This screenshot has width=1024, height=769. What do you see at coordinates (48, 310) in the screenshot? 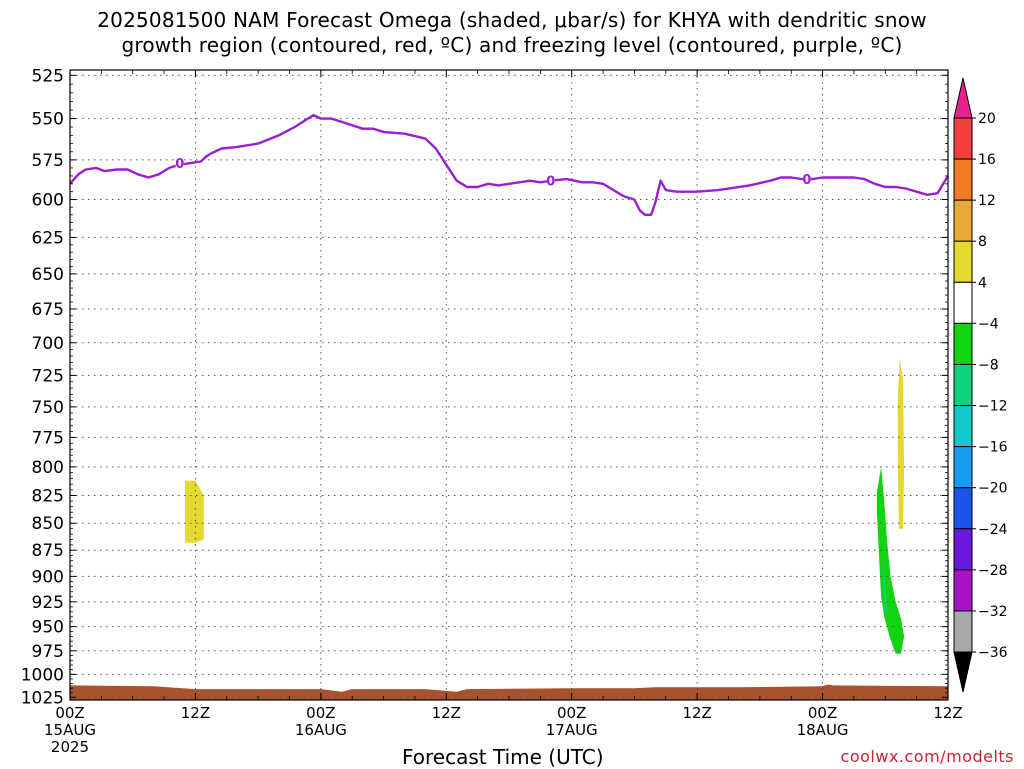
I see `y-tick-label: 675` at bounding box center [48, 310].